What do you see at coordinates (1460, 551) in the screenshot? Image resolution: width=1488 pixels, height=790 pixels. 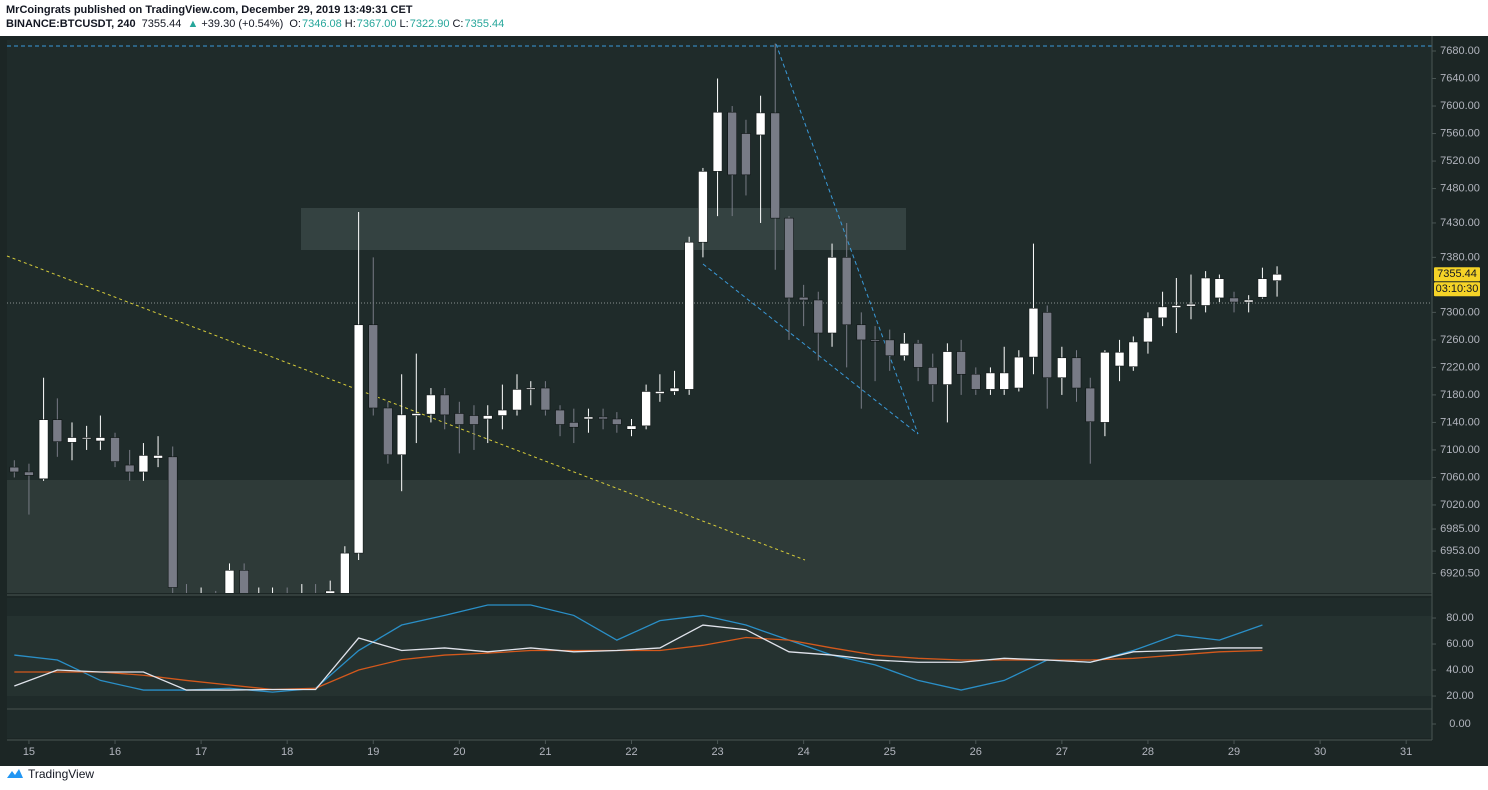 I see `y-tick-label: 6953.00` at bounding box center [1460, 551].